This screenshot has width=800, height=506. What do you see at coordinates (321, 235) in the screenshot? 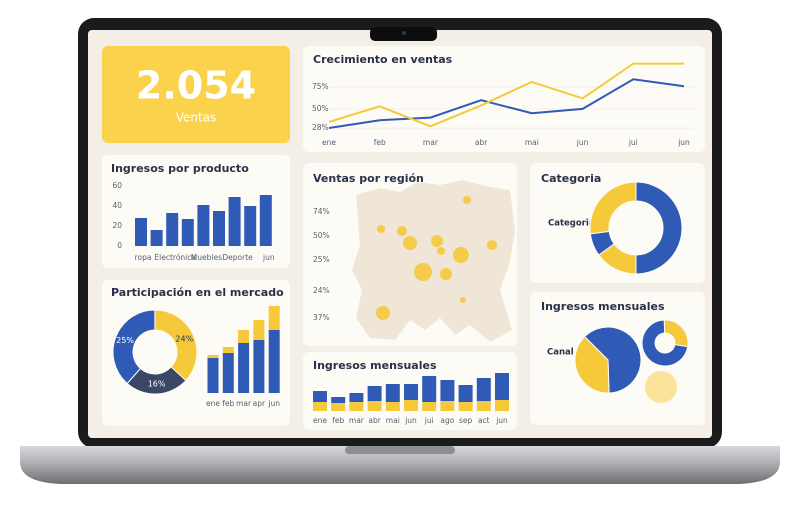
I see `map-label: 50%` at bounding box center [321, 235].